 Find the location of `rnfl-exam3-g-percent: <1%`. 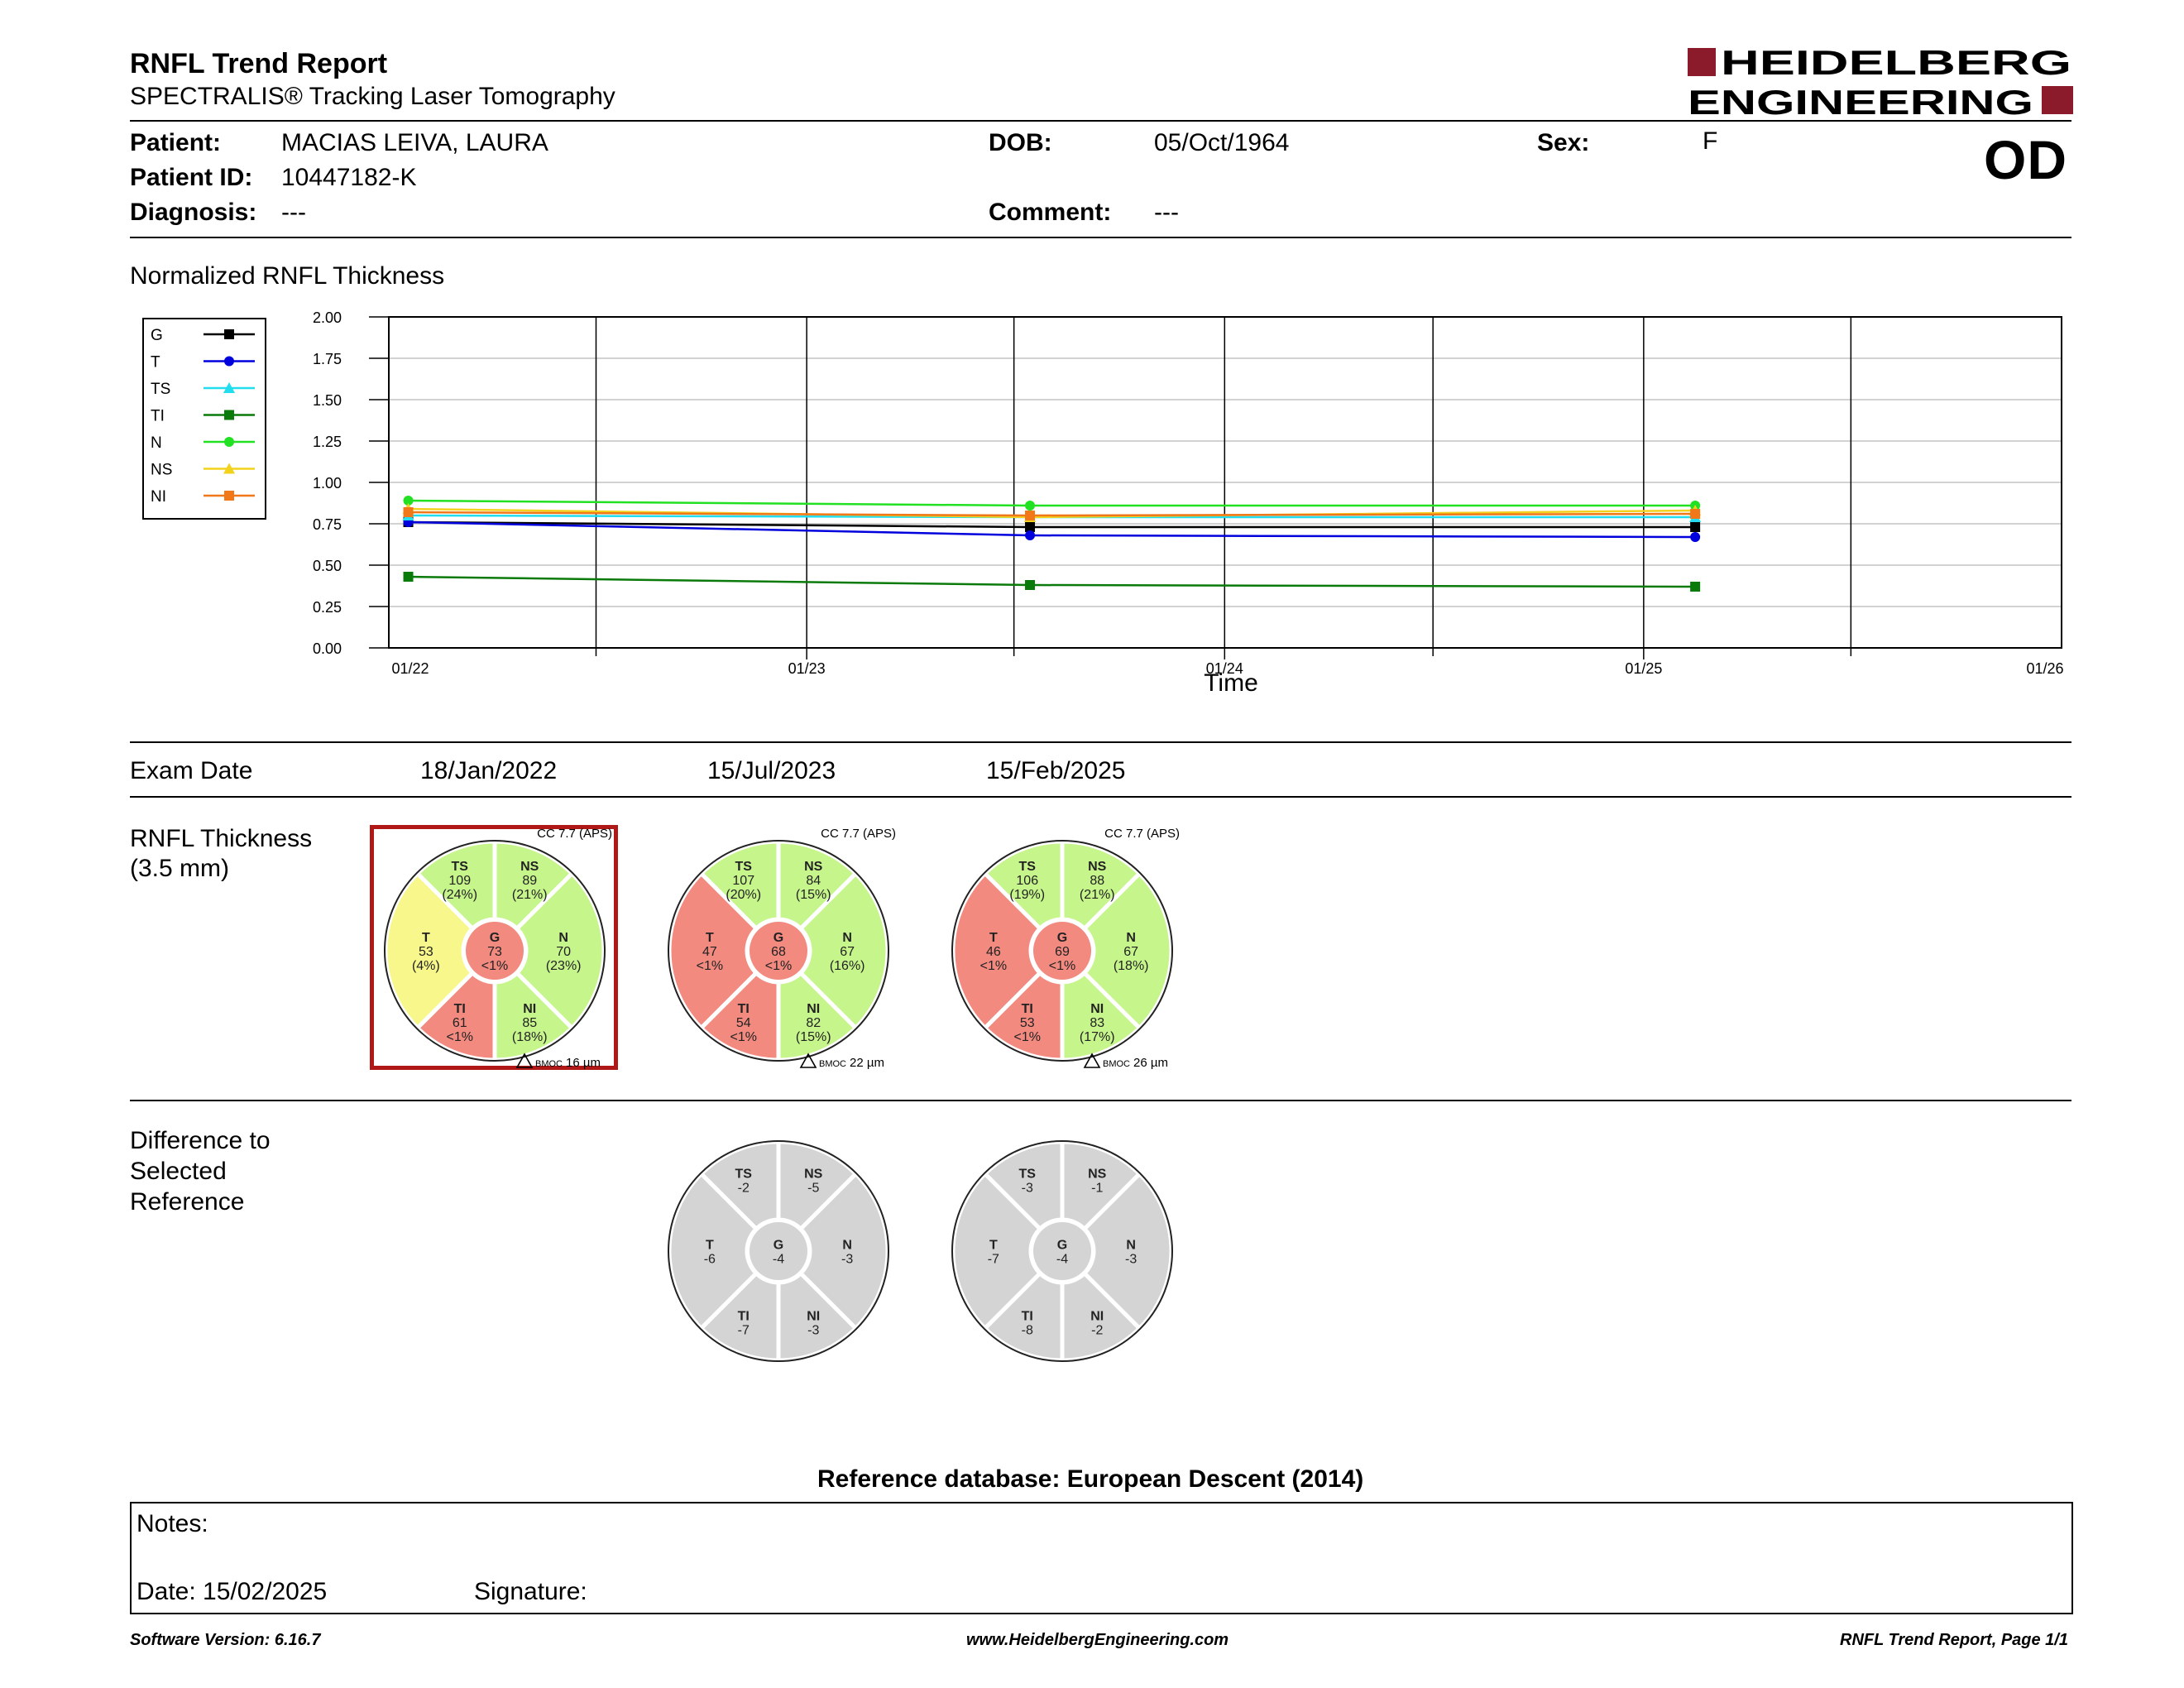

rnfl-exam3-g-percent: <1% is located at coordinates (1062, 966).